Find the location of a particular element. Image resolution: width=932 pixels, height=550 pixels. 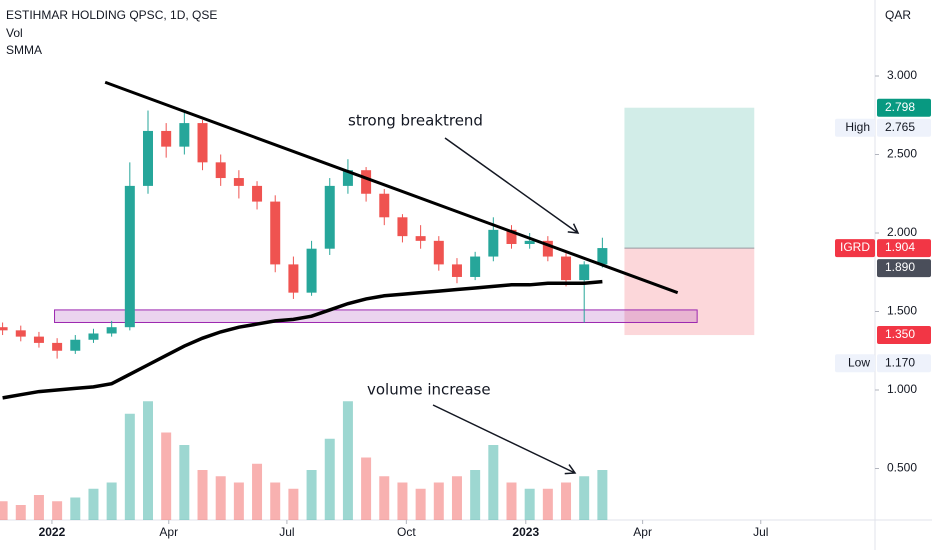

price-badge-label: 1.350 is located at coordinates (900, 334).